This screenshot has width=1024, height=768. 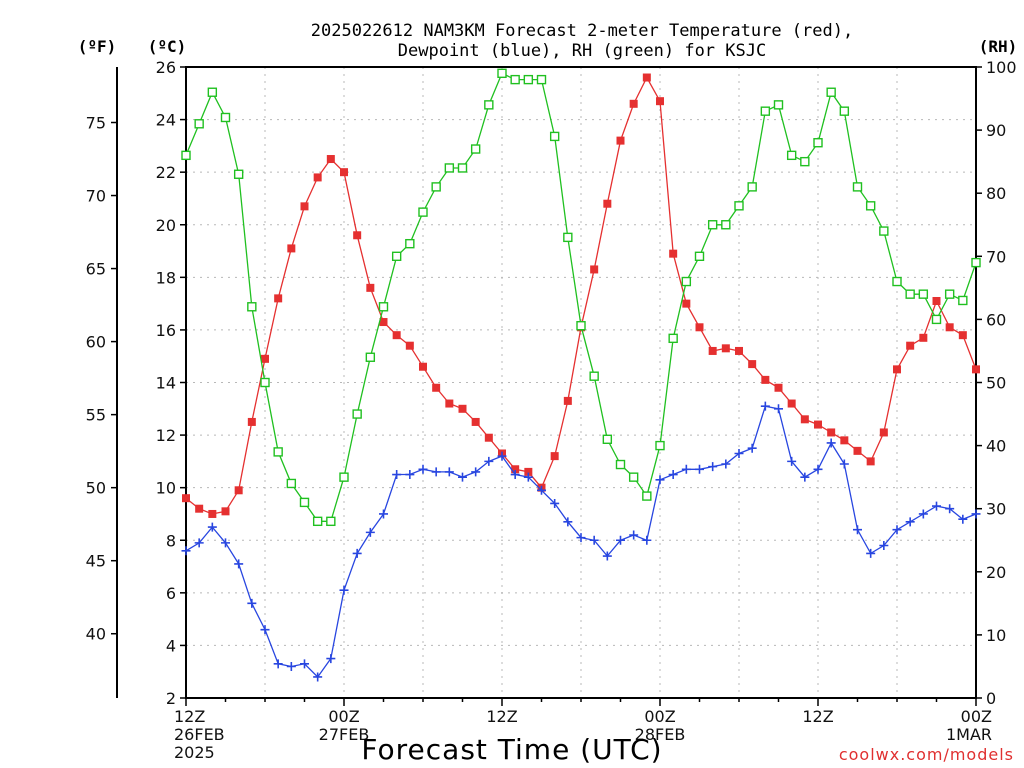 What do you see at coordinates (96, 196) in the screenshot?
I see `fahrenheit-tick-label: 70` at bounding box center [96, 196].